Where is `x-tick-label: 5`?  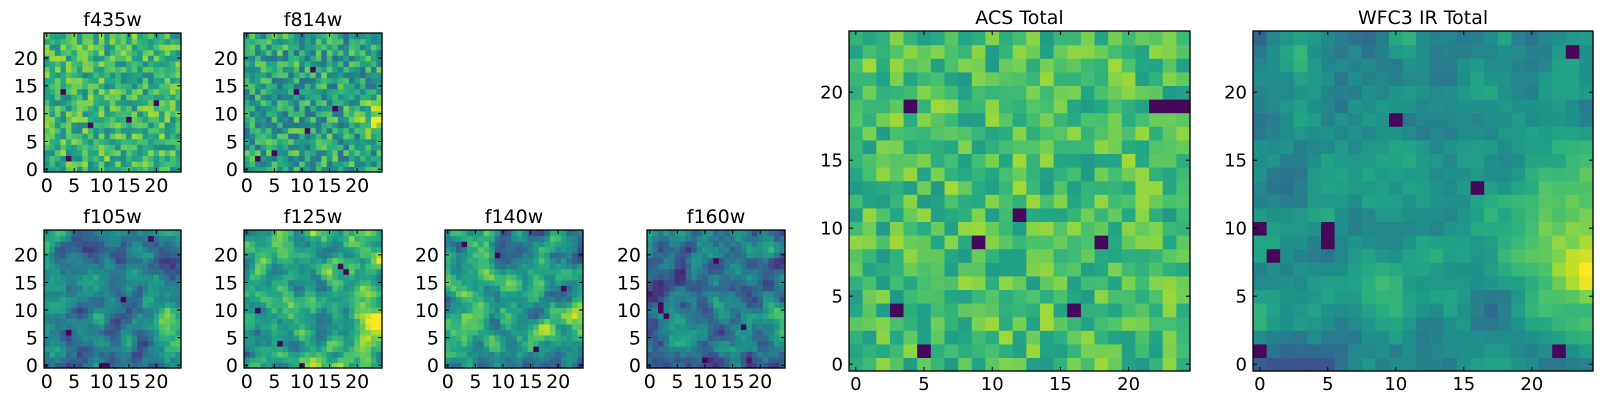 x-tick-label: 5 is located at coordinates (923, 384).